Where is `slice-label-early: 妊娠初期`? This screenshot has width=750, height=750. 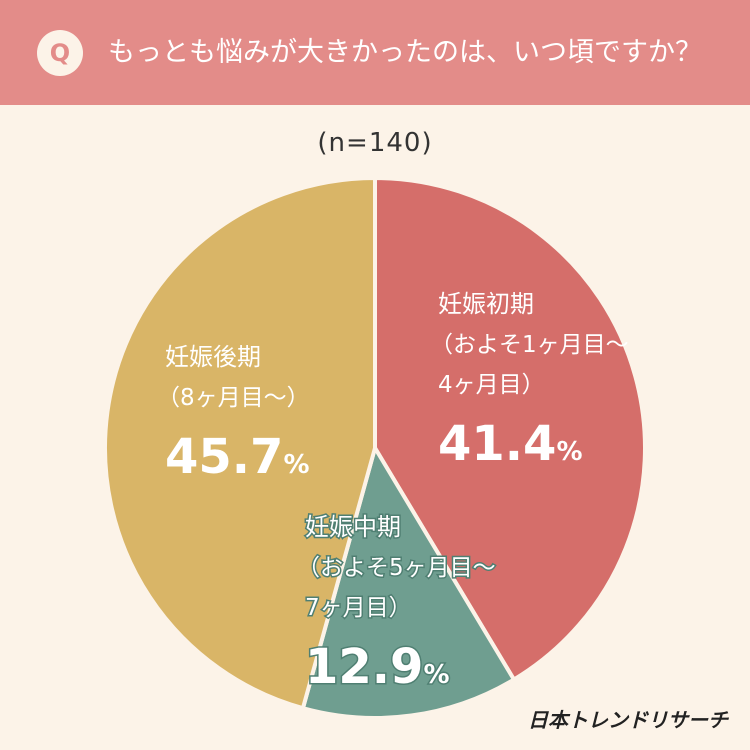
slice-label-early: 妊娠初期 is located at coordinates (486, 304).